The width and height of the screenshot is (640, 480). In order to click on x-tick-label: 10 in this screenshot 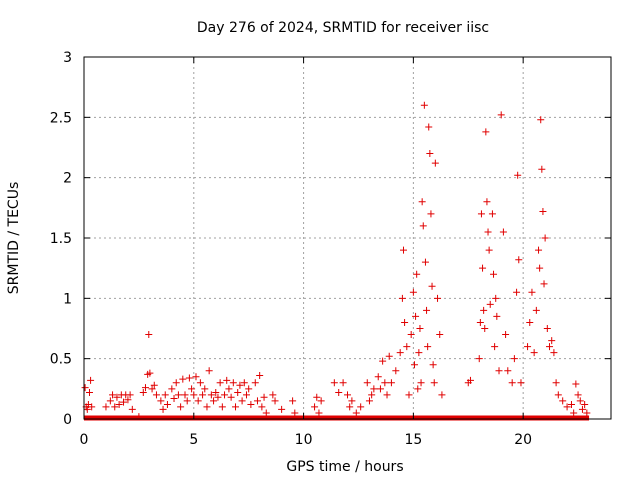, I will do `click(304, 440)`.